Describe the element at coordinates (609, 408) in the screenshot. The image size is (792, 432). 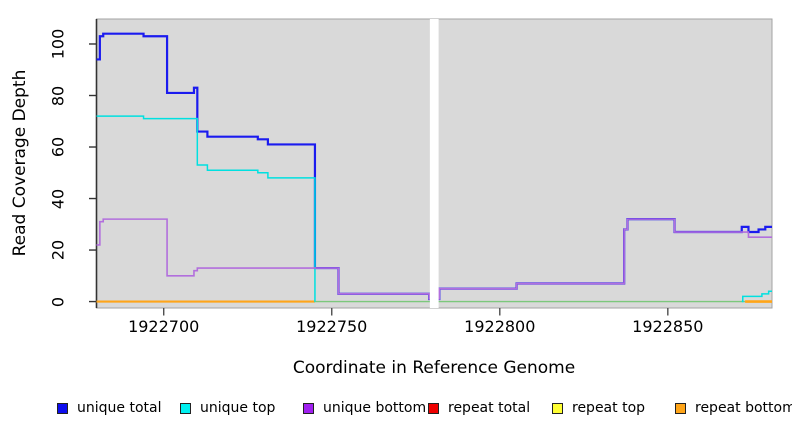
I see `legend-label: repeat top` at that location.